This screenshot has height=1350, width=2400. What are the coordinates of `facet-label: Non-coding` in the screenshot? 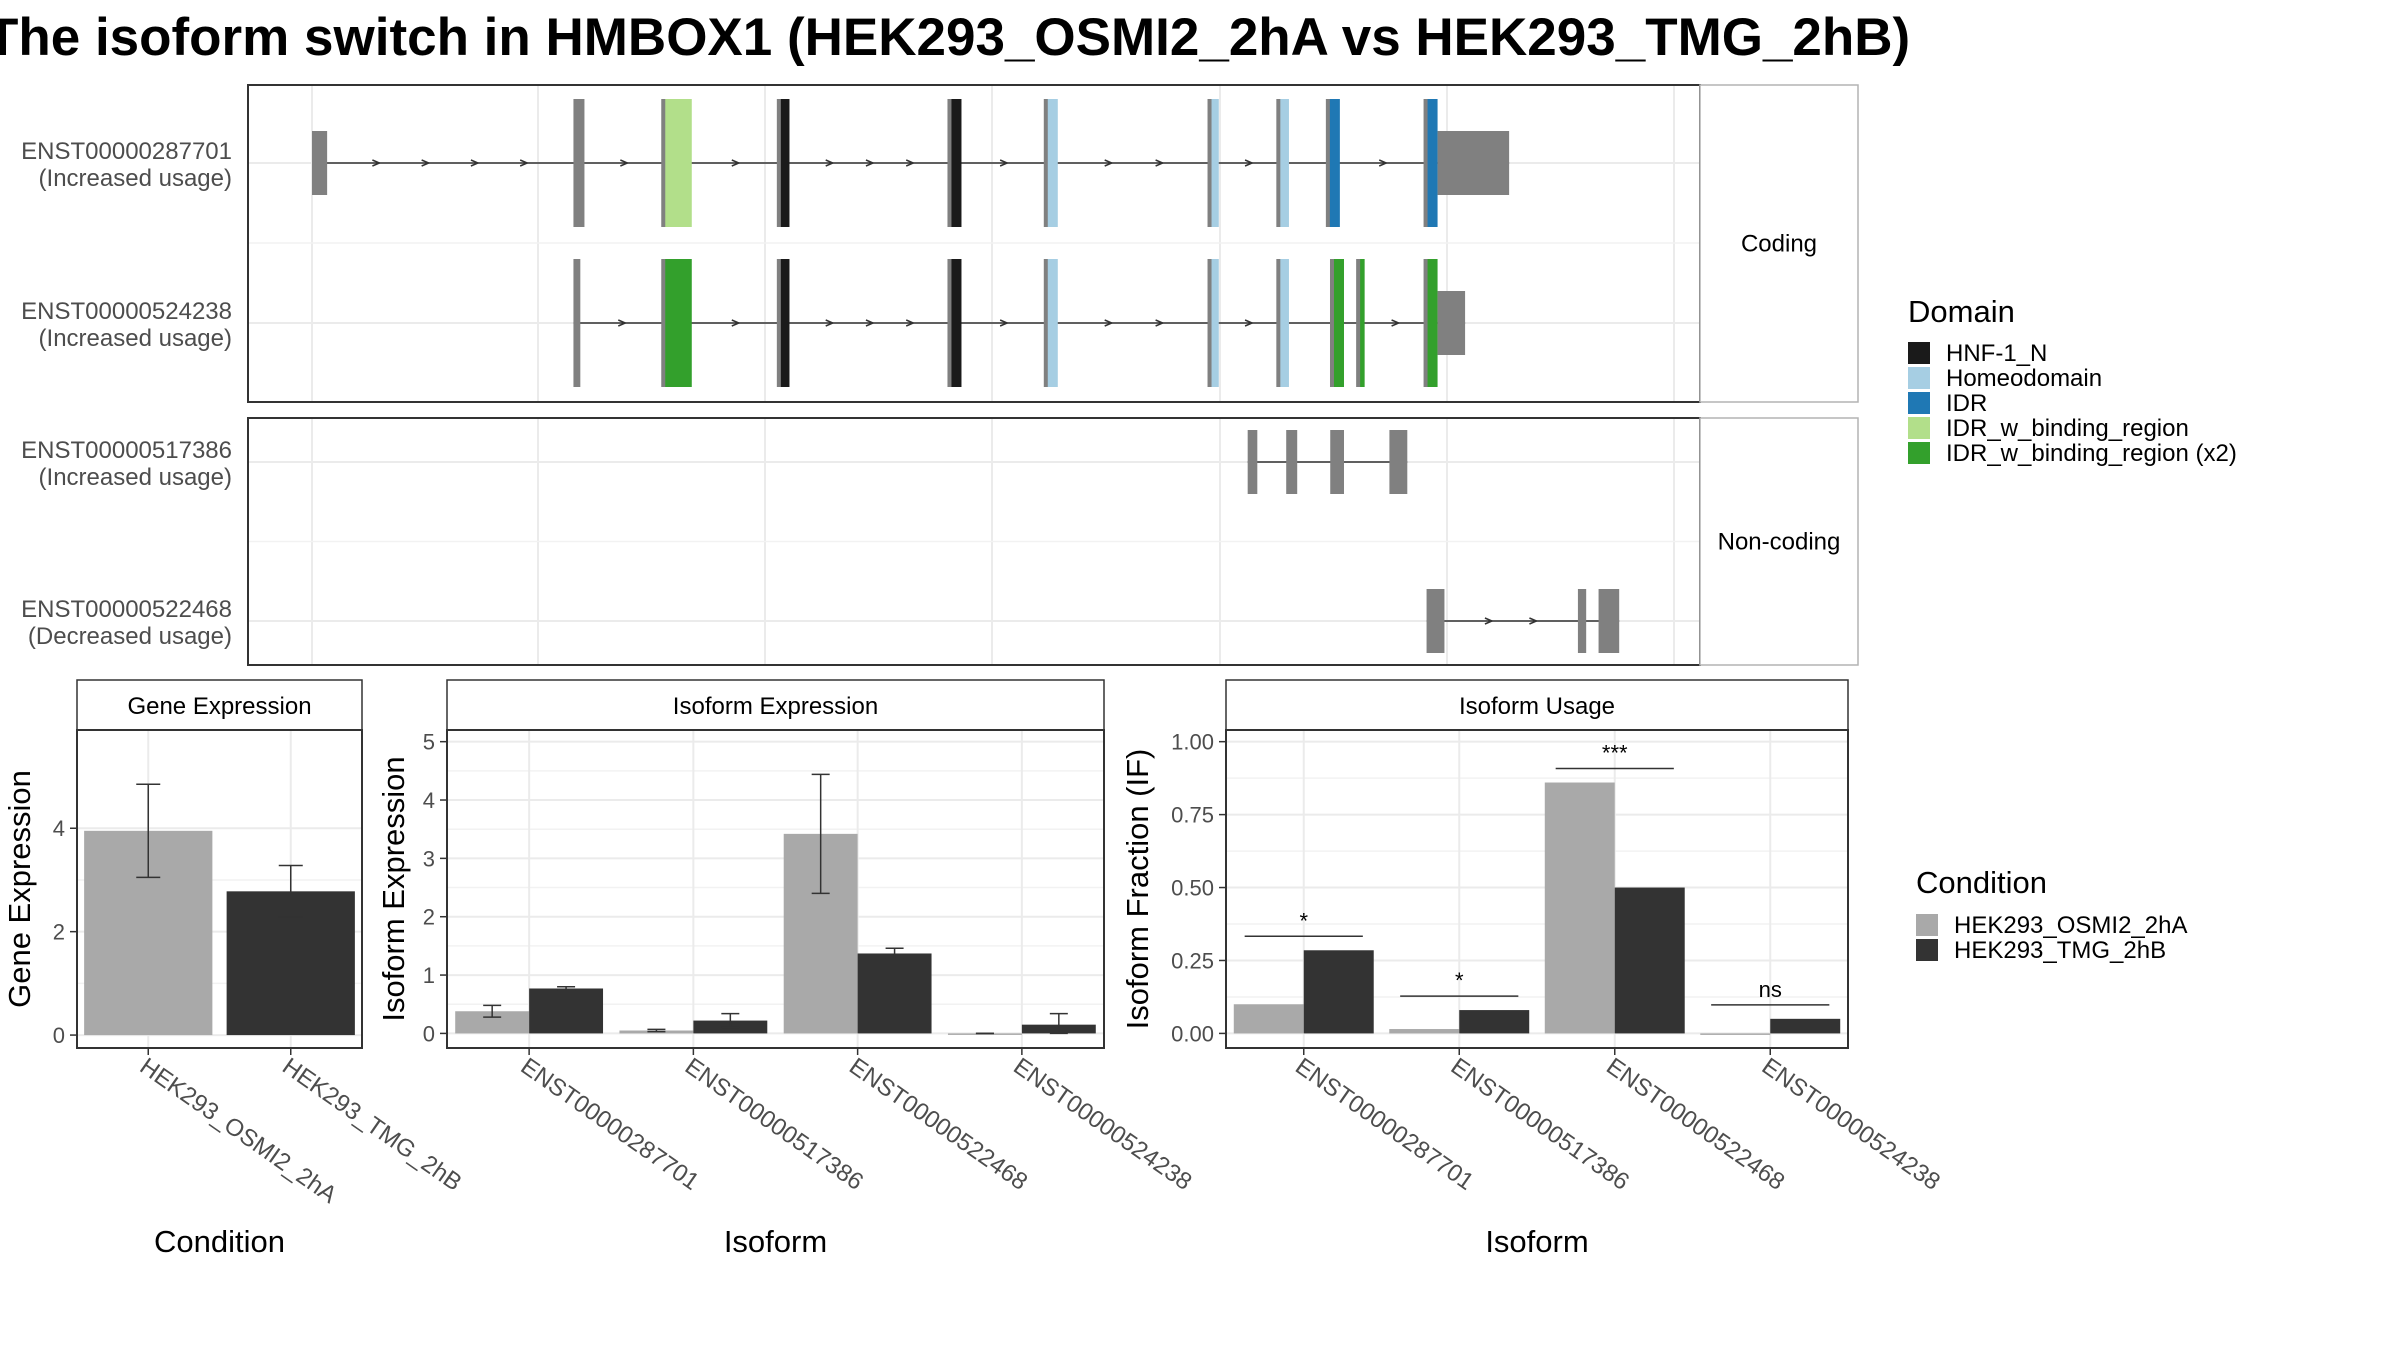 It's located at (1779, 542).